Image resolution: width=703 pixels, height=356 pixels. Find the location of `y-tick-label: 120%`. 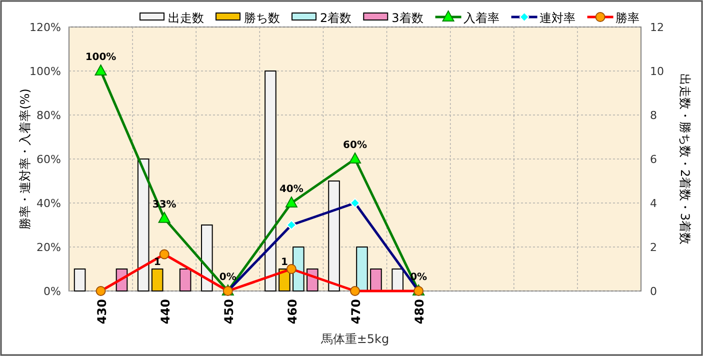

y-tick-label: 120% is located at coordinates (45, 27).